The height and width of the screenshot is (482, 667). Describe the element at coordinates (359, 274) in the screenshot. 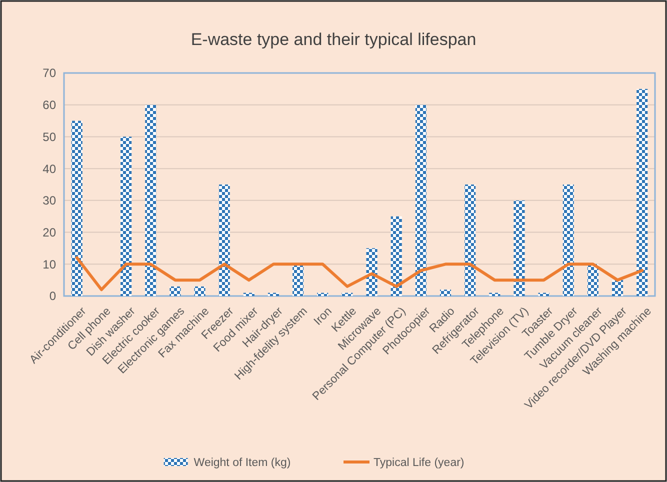

I see `line-series` at that location.